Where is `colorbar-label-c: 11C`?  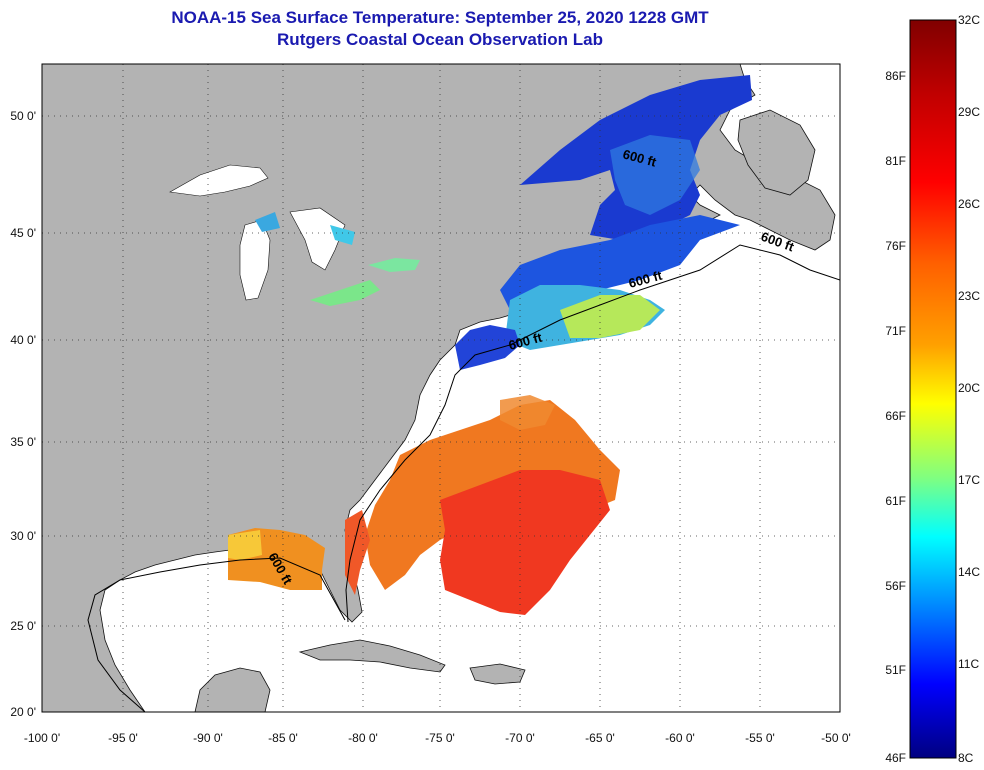 colorbar-label-c: 11C is located at coordinates (968, 664).